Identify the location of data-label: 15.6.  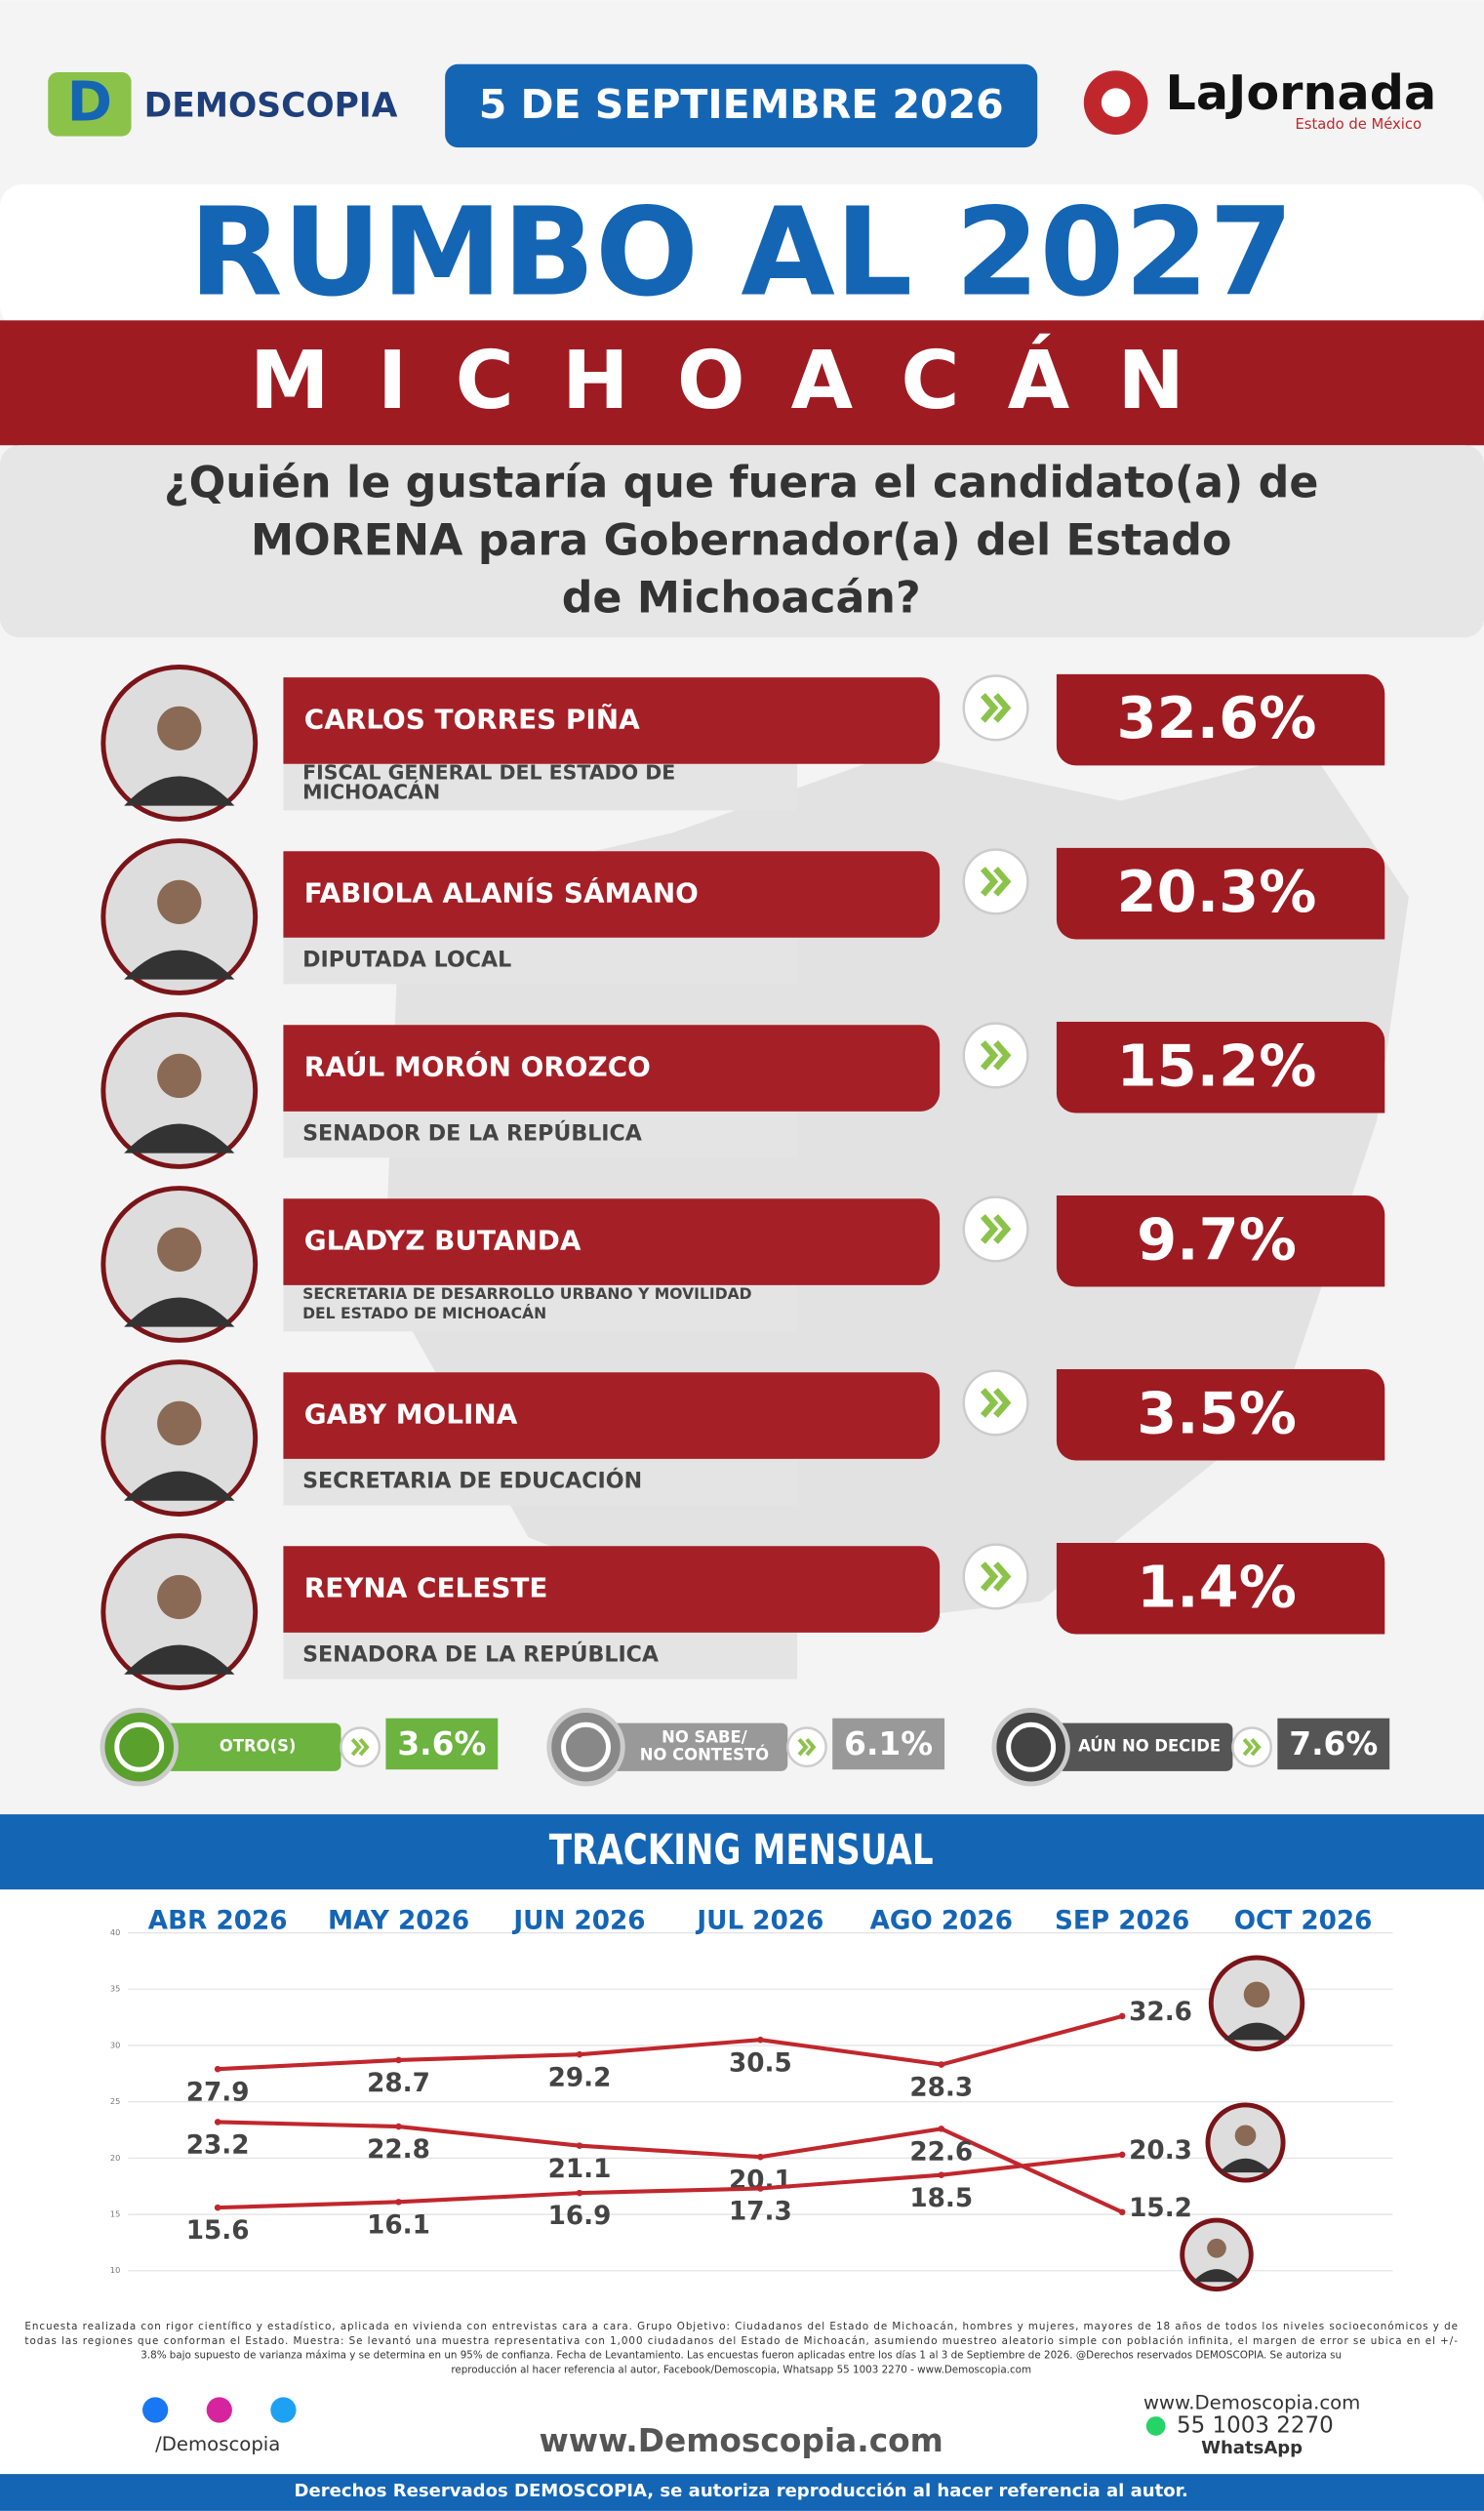
(218, 2231).